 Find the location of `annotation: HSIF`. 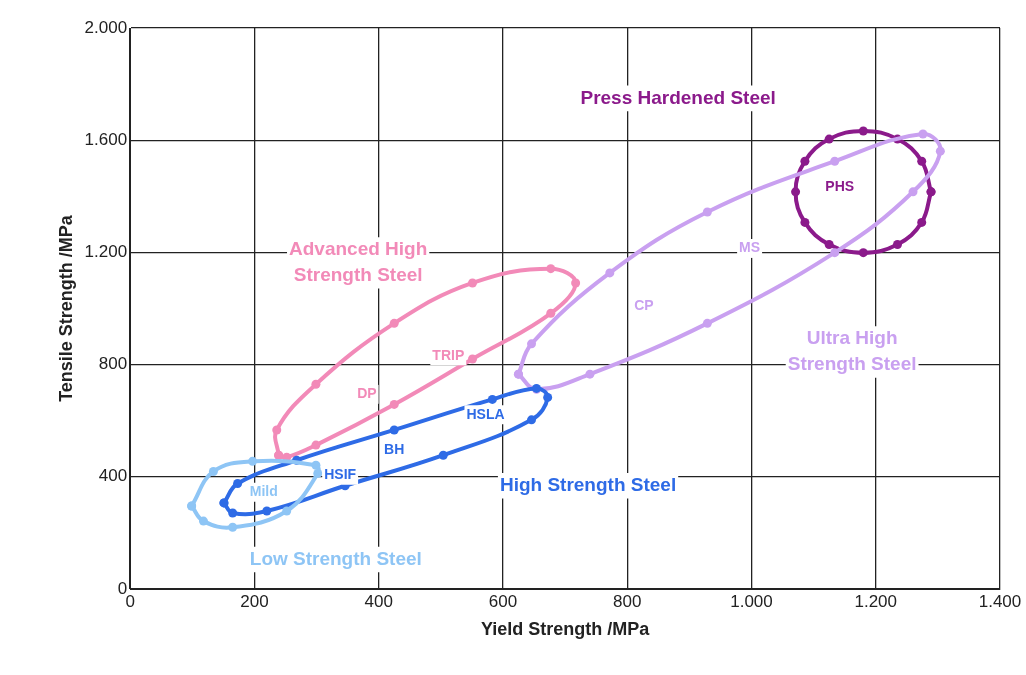

annotation: HSIF is located at coordinates (340, 474).